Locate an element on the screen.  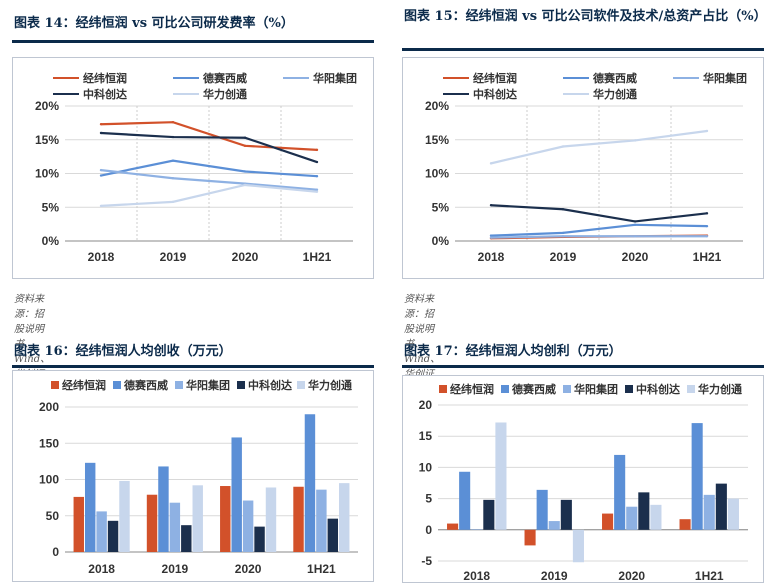
y-tick-label: 5% is located at coordinates (441, 207).